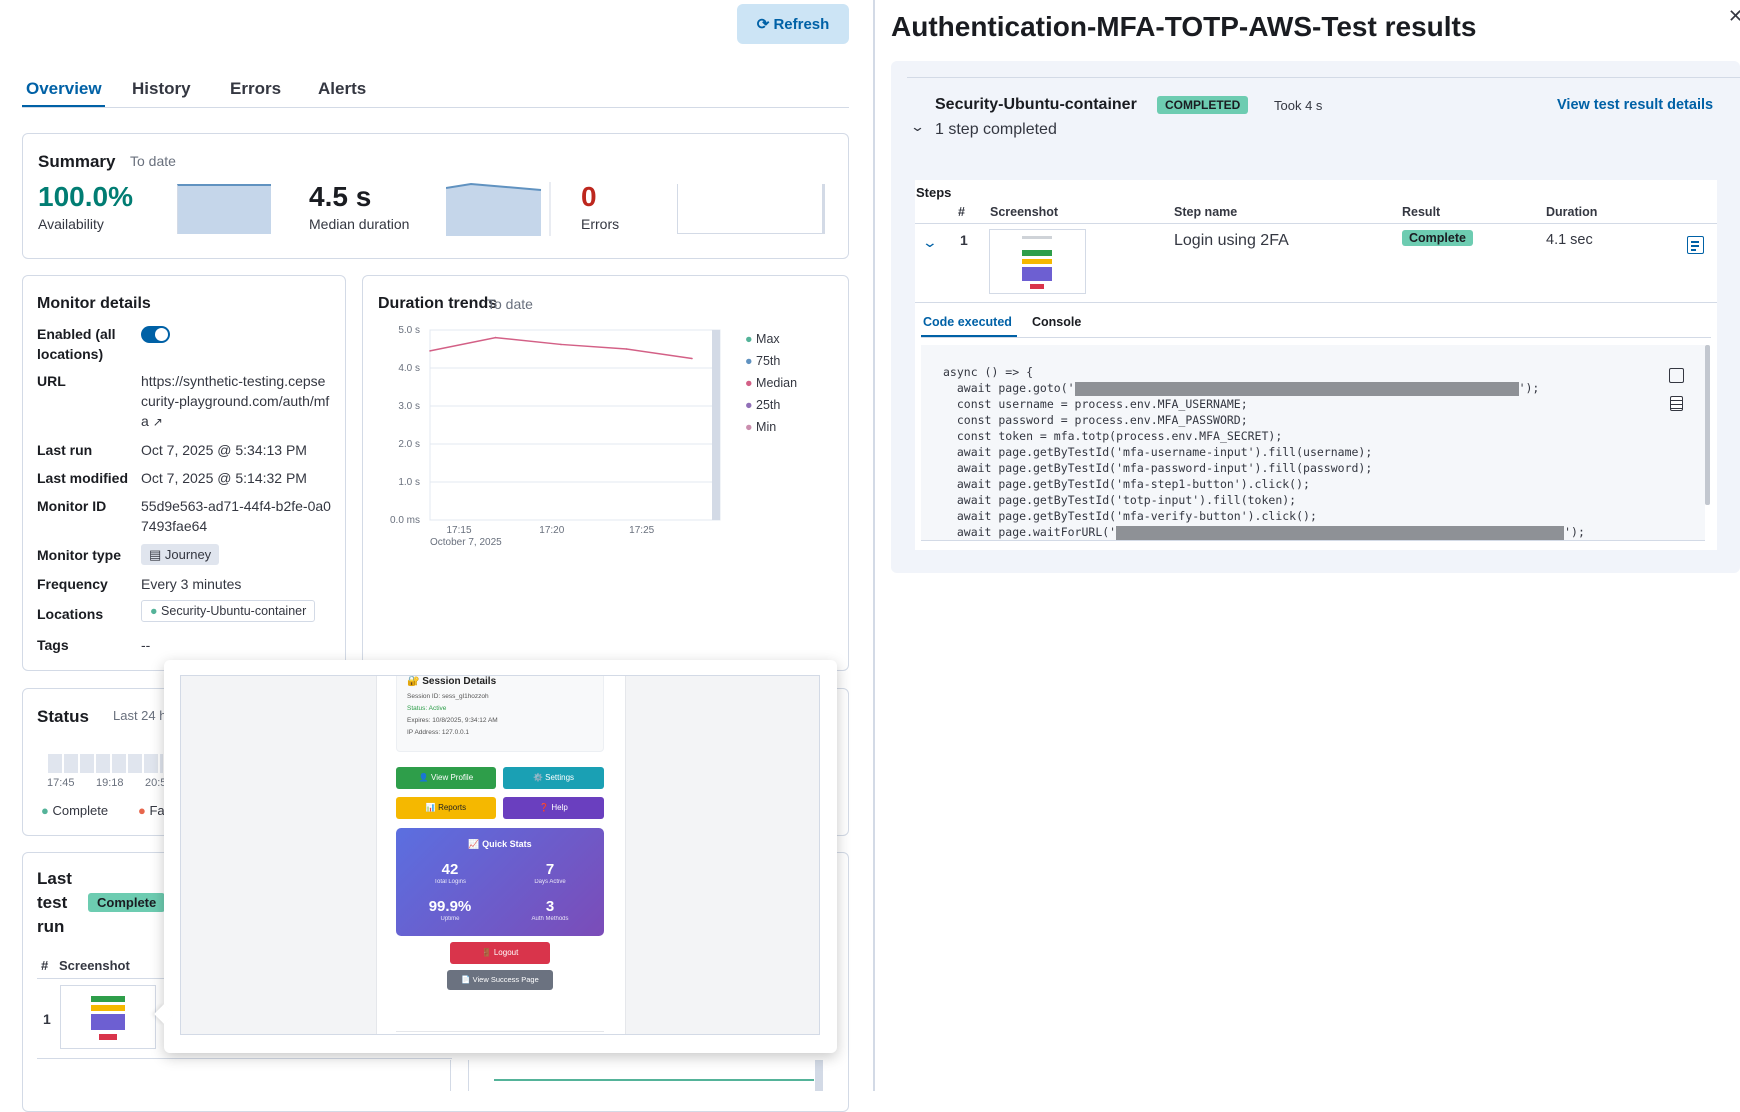 This screenshot has width=1740, height=1112. What do you see at coordinates (964, 240) in the screenshot?
I see `step-num: 1` at bounding box center [964, 240].